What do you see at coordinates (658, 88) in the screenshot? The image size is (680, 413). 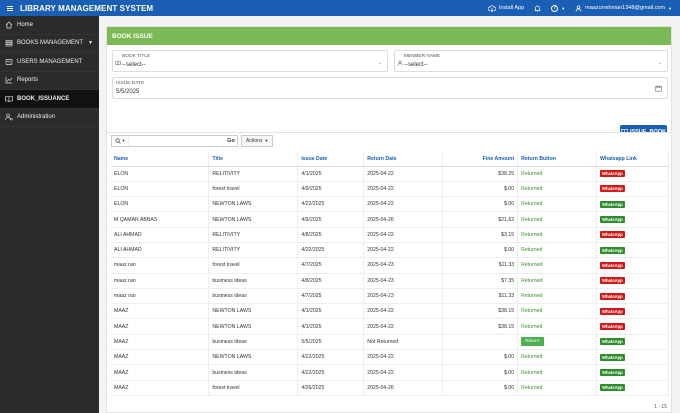 I see `calendar-icon` at bounding box center [658, 88].